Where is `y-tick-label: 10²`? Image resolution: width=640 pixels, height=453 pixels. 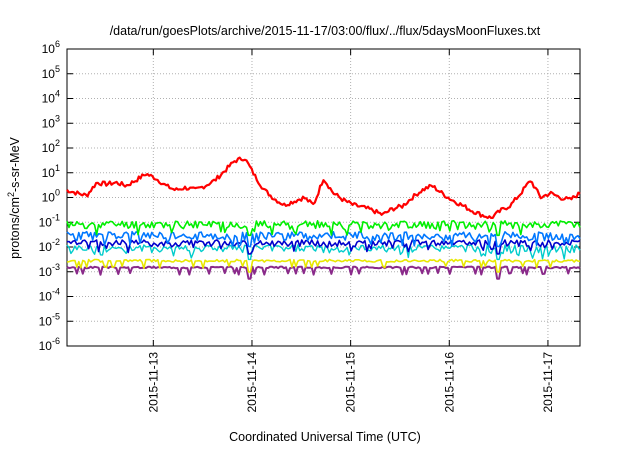
y-tick-label: 10² is located at coordinates (51, 146).